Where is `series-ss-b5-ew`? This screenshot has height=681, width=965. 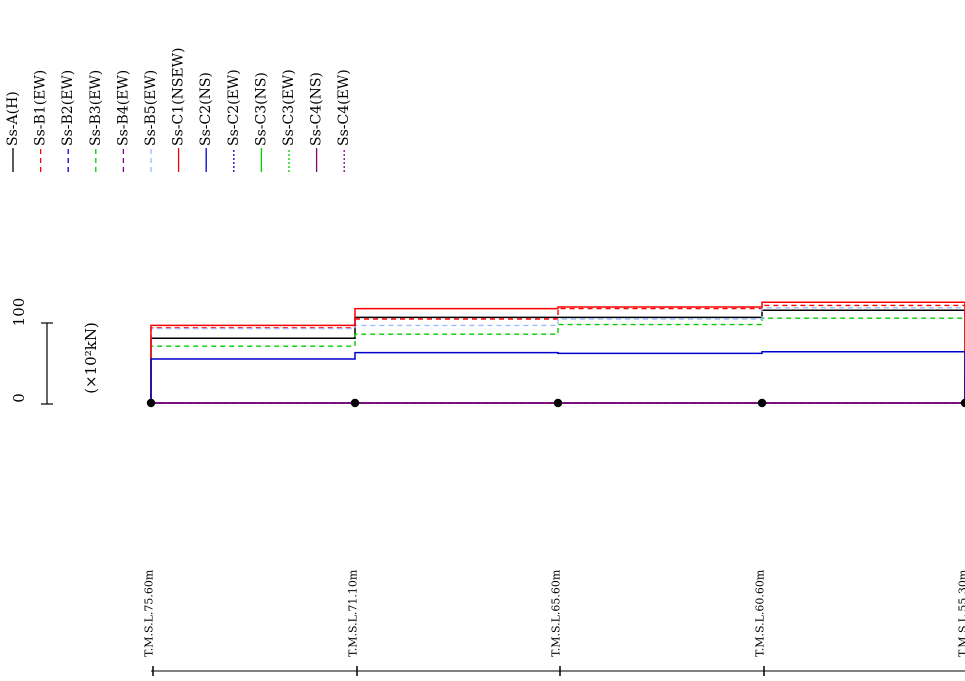
series-ss-b5-ew is located at coordinates (558, 355).